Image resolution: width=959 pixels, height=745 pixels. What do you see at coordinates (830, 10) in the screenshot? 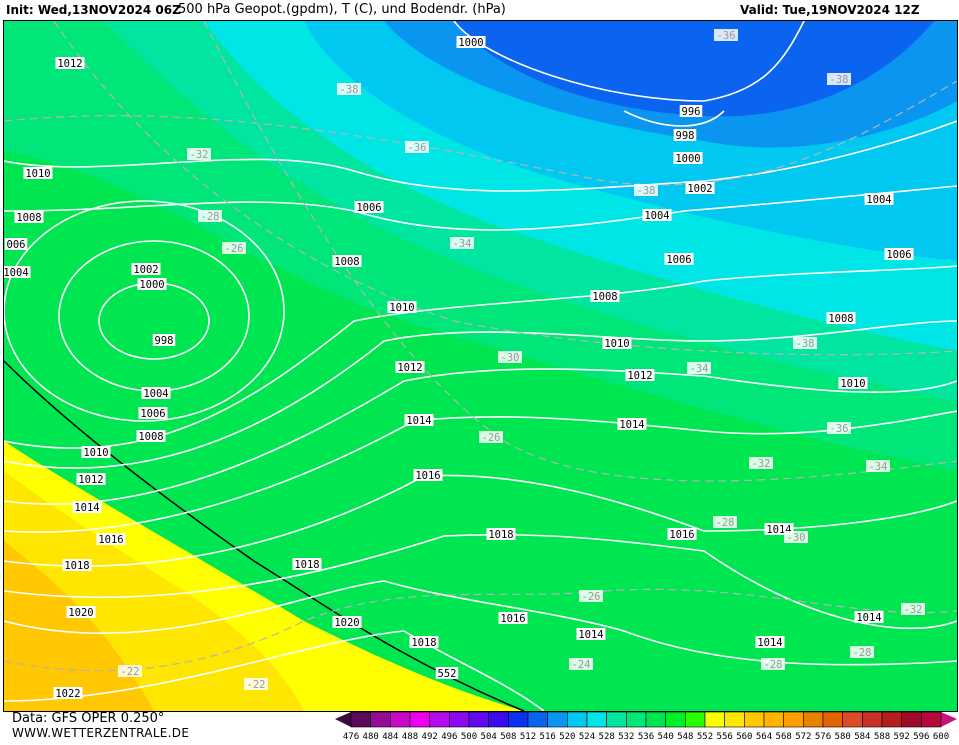
I see `valid-time: Valid: Tue,19NOV2024 12Z` at bounding box center [830, 10].